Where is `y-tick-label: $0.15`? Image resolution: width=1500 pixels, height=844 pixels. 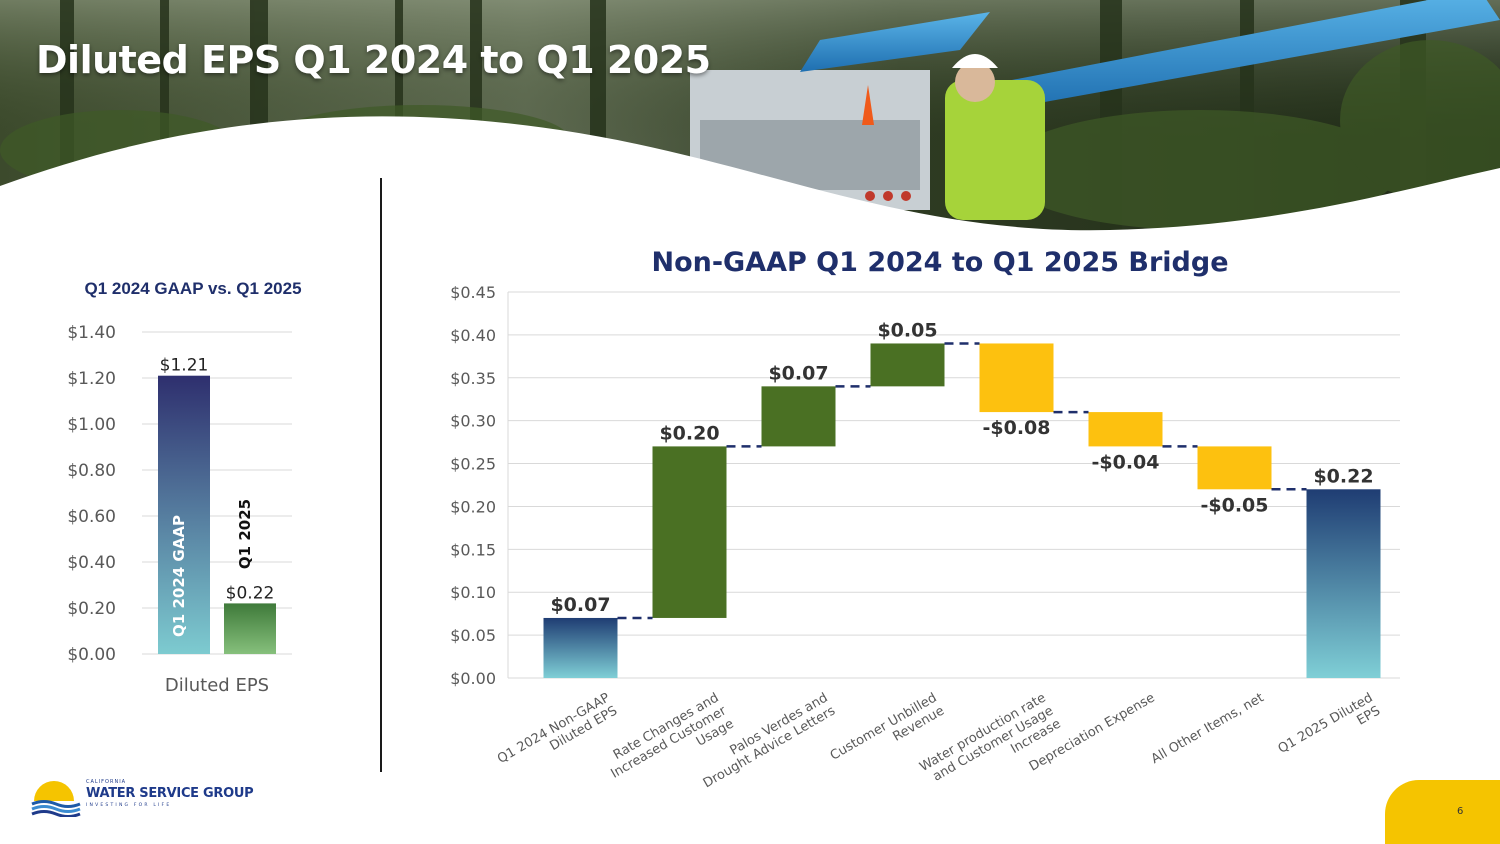
y-tick-label: $0.15 is located at coordinates (473, 549).